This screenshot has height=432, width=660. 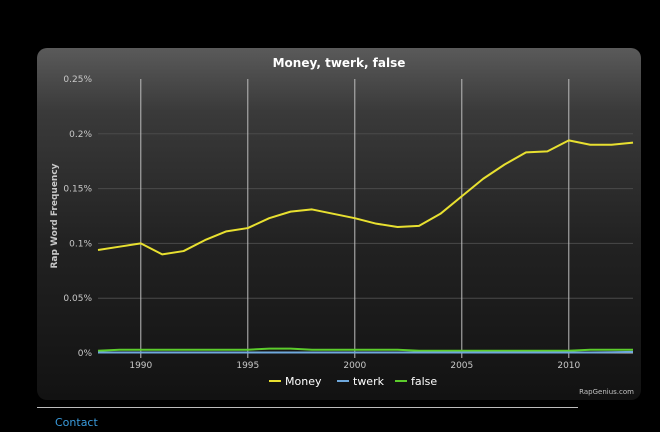 I want to click on x-tick-label: 2000, so click(x=354, y=366).